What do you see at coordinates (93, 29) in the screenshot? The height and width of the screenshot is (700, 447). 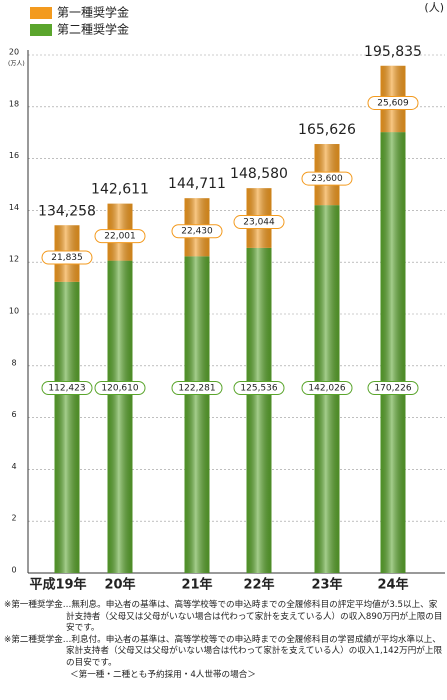 I see `legend-label: 第二種奨学金` at bounding box center [93, 29].